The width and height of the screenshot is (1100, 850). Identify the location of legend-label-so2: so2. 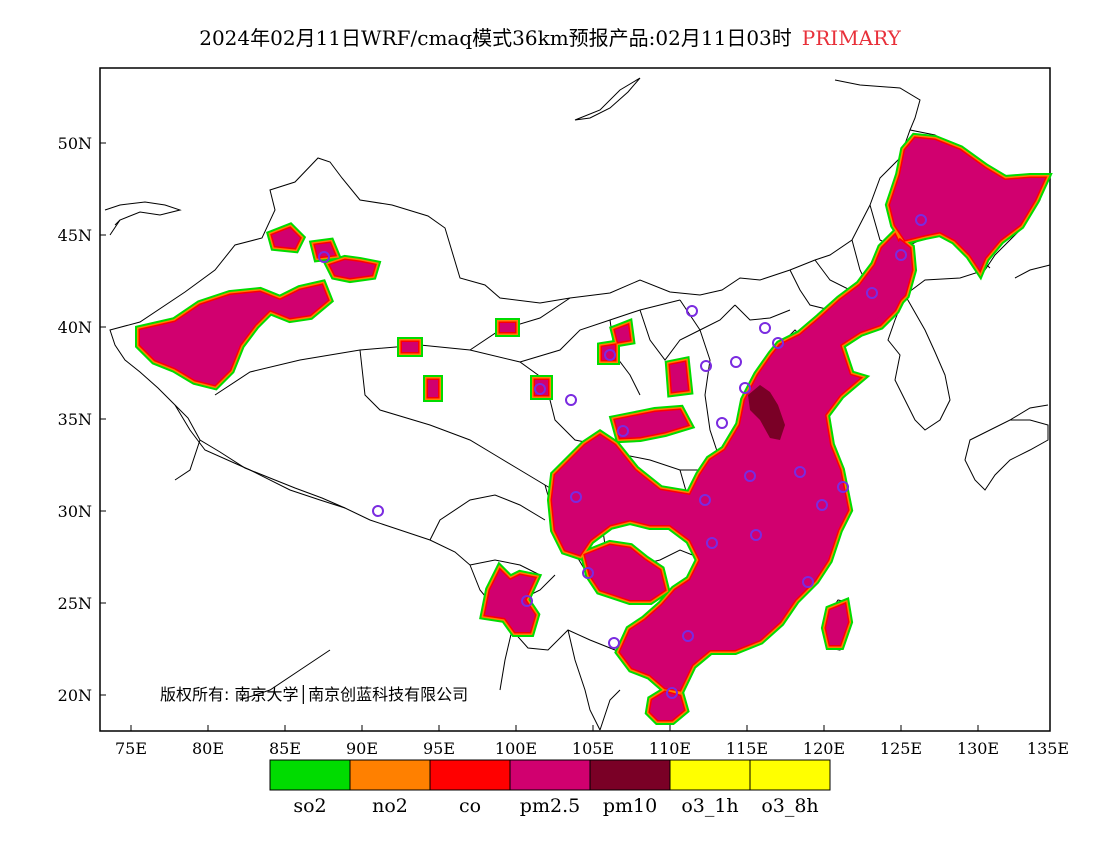
(310, 806).